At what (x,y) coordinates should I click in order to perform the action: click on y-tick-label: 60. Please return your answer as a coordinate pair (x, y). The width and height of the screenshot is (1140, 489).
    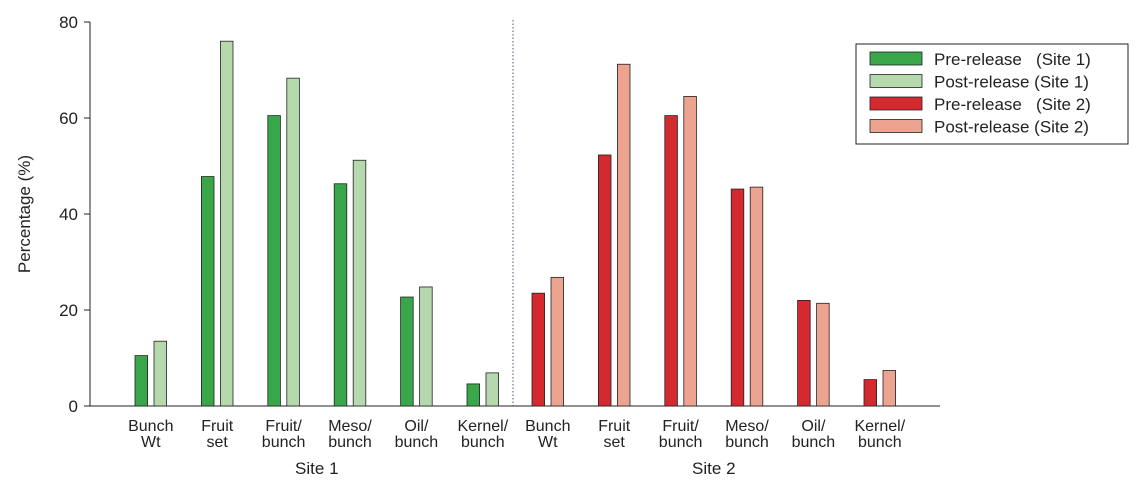
    Looking at the image, I should click on (68, 118).